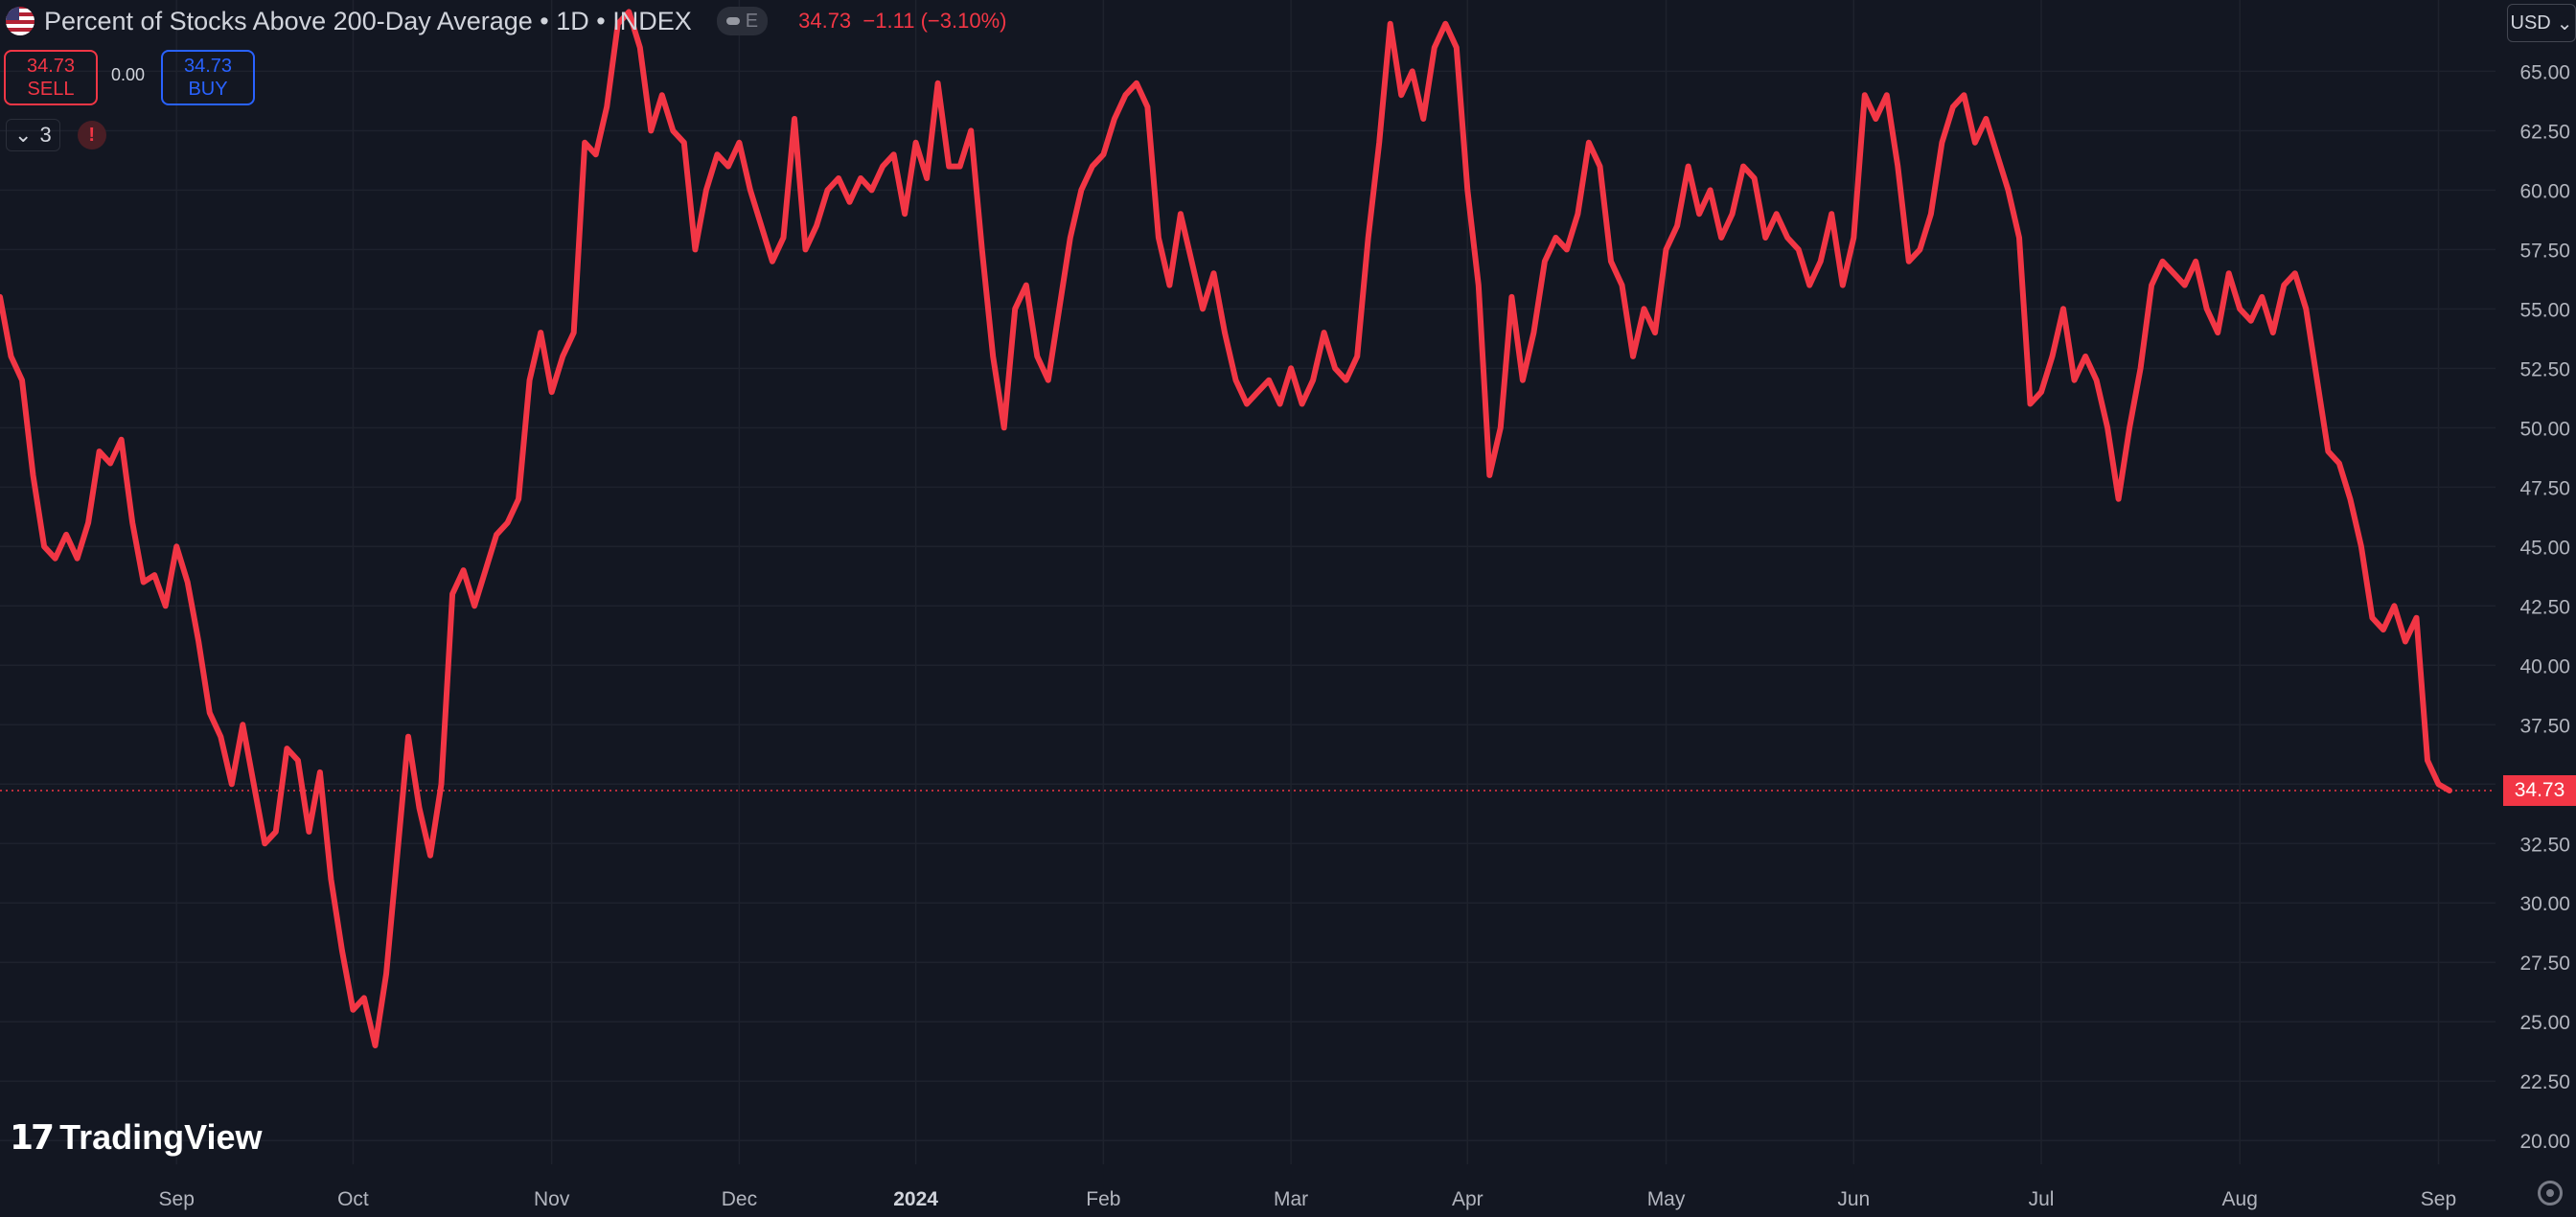 Image resolution: width=2576 pixels, height=1217 pixels. Describe the element at coordinates (2544, 548) in the screenshot. I see `y-tick-label: 45.00` at that location.